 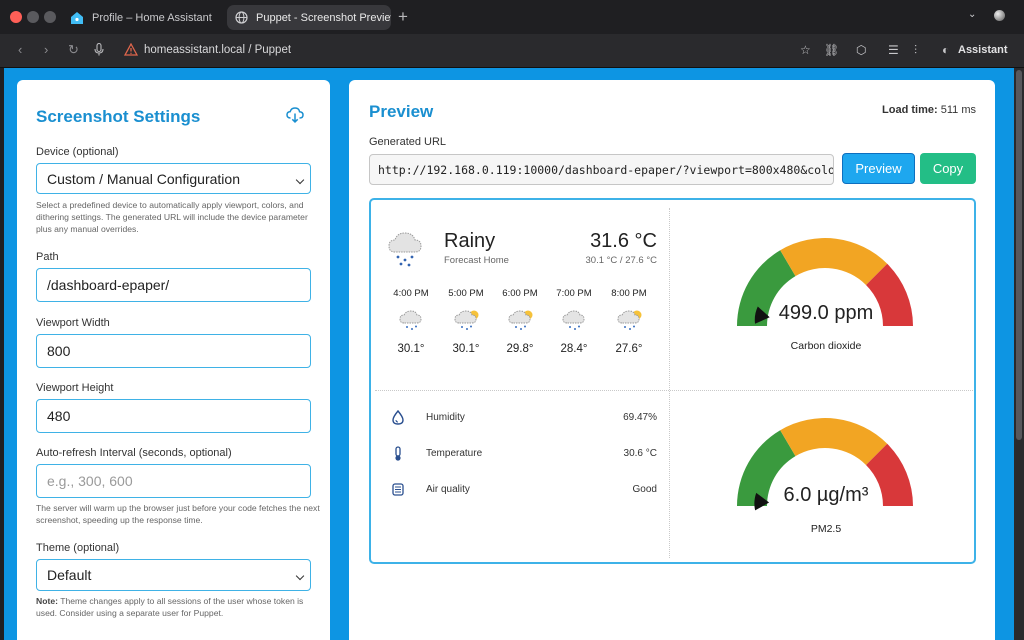 What do you see at coordinates (323, 17) in the screenshot?
I see `tab-label: Puppet - Screenshot Preview` at bounding box center [323, 17].